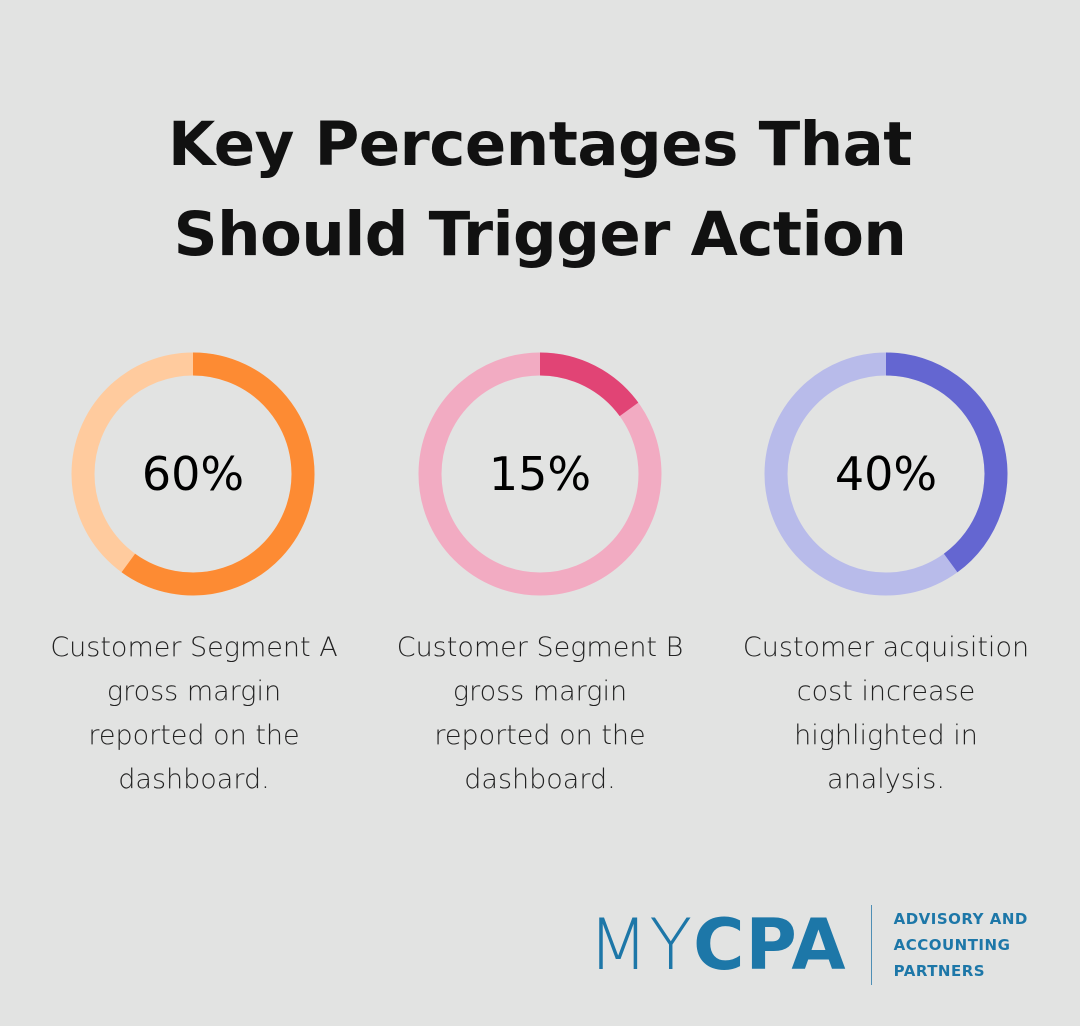 The width and height of the screenshot is (1080, 1026). Describe the element at coordinates (540, 144) in the screenshot. I see `title-line-1: Key Percentages That` at that location.